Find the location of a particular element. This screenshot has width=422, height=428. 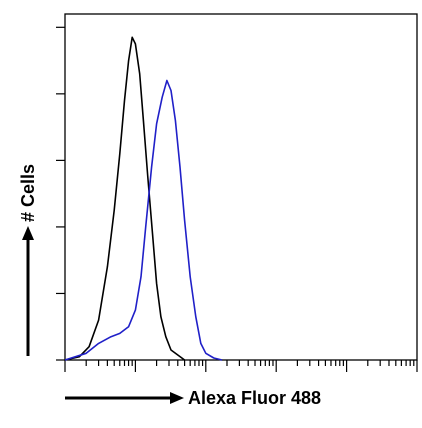

x-axis-ticks is located at coordinates (241, 366).